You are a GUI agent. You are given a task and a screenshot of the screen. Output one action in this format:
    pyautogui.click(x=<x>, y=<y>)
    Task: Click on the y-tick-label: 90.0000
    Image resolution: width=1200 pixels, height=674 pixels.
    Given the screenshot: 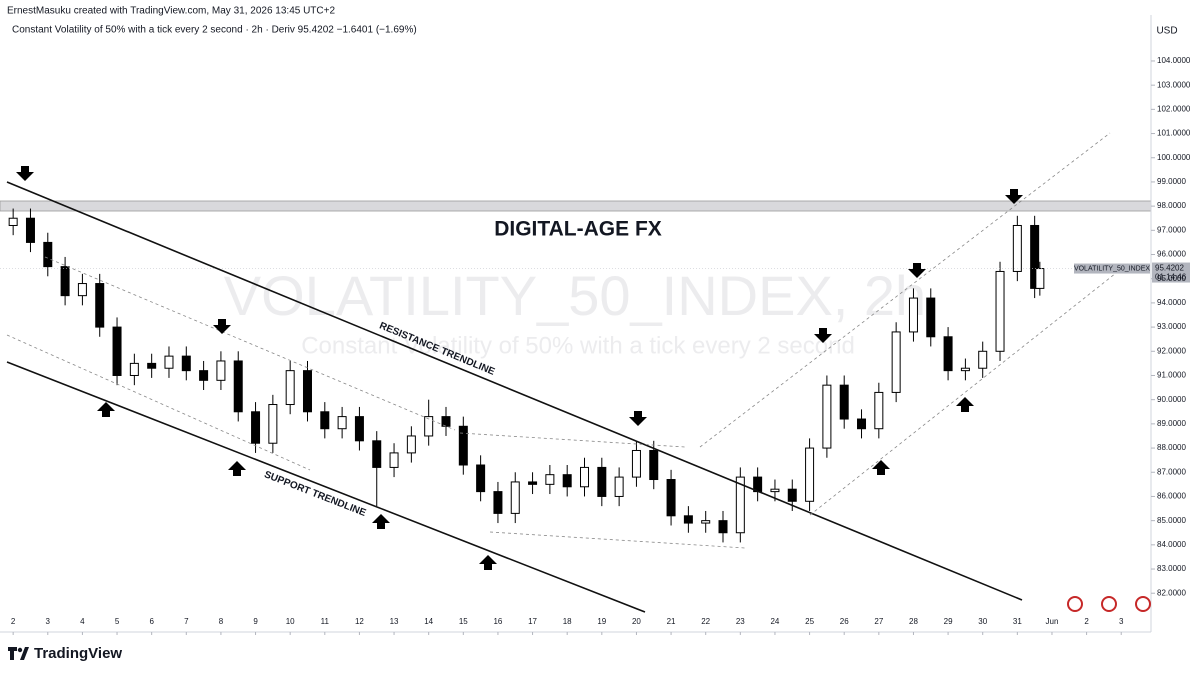 What is the action you would take?
    pyautogui.click(x=1171, y=399)
    